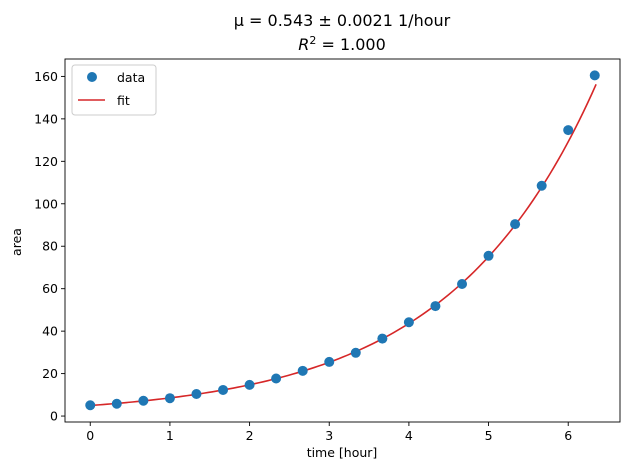 This screenshot has width=629, height=470. What do you see at coordinates (303, 44) in the screenshot?
I see `chart-title-r: R` at bounding box center [303, 44].